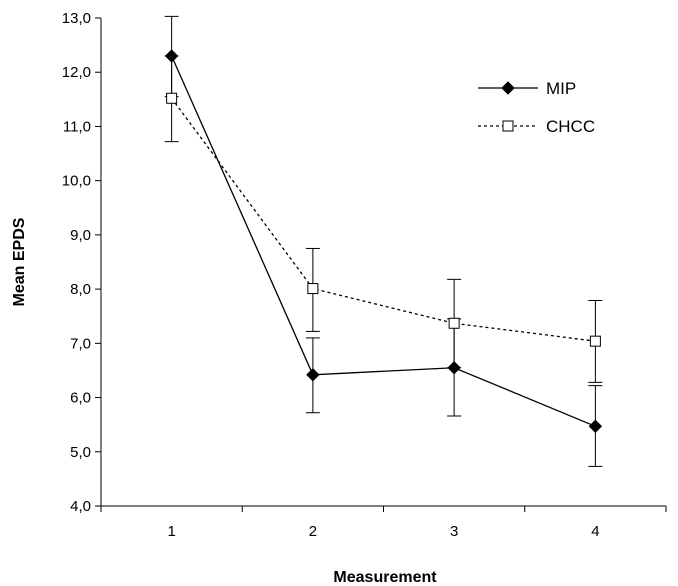 The width and height of the screenshot is (678, 586). I want to click on legend-item-mip: MIP, so click(527, 88).